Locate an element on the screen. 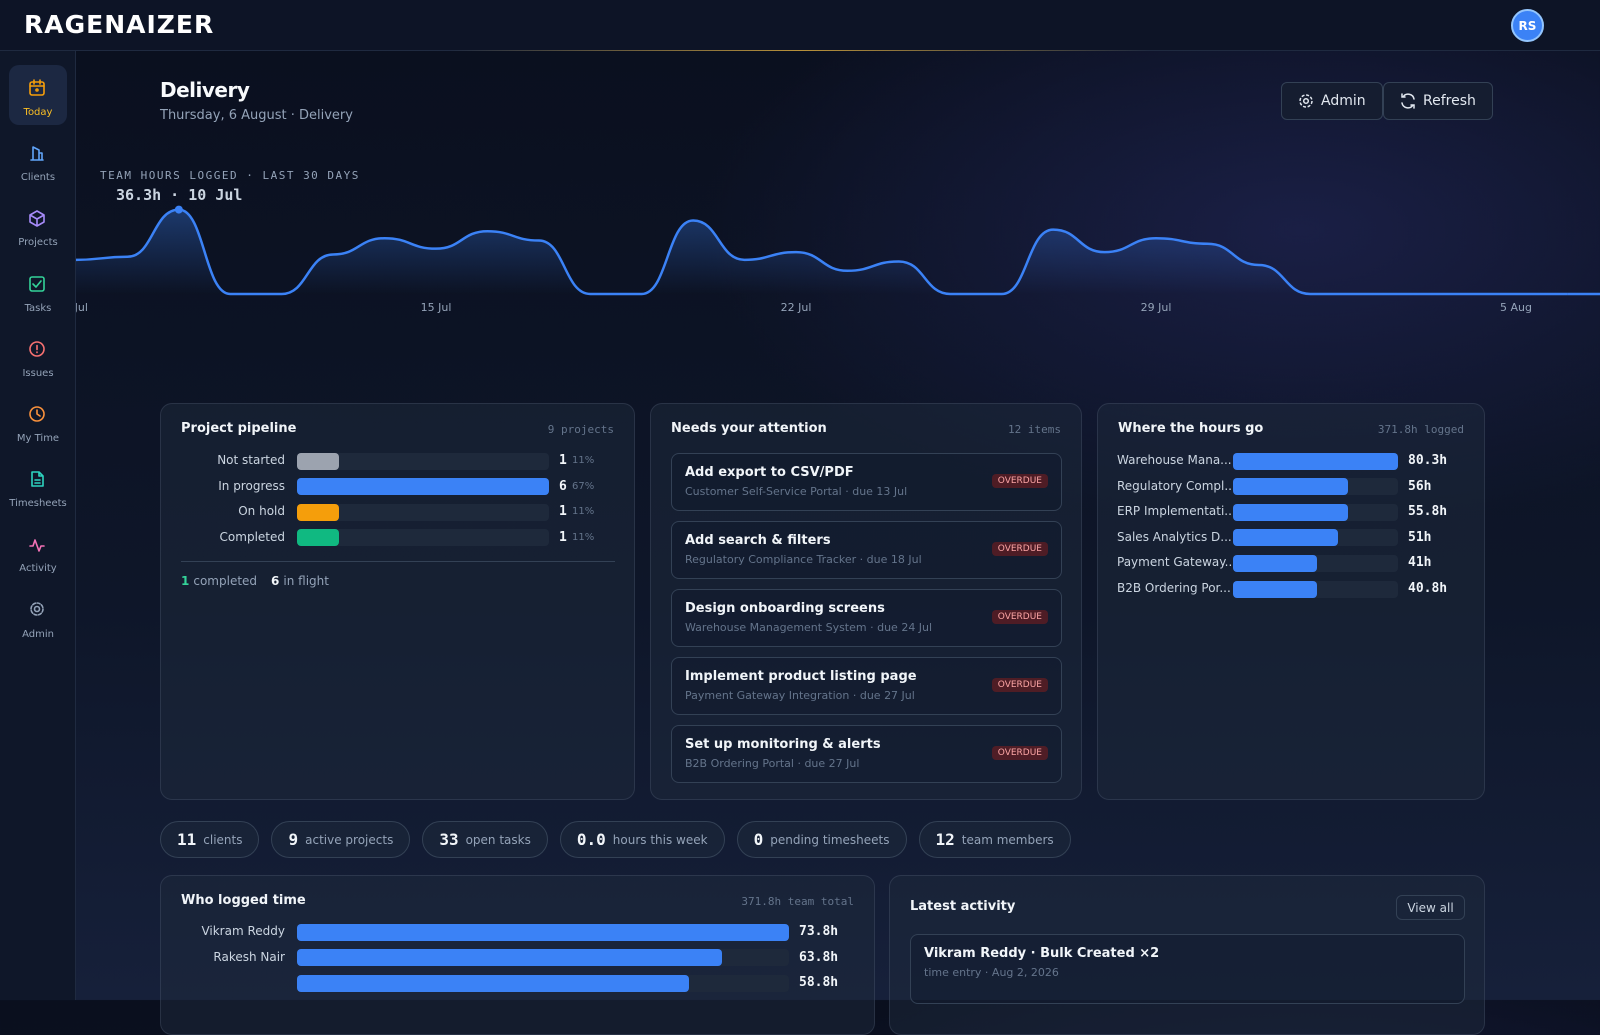 This screenshot has width=1600, height=1035. summary-value: 6 is located at coordinates (275, 581).